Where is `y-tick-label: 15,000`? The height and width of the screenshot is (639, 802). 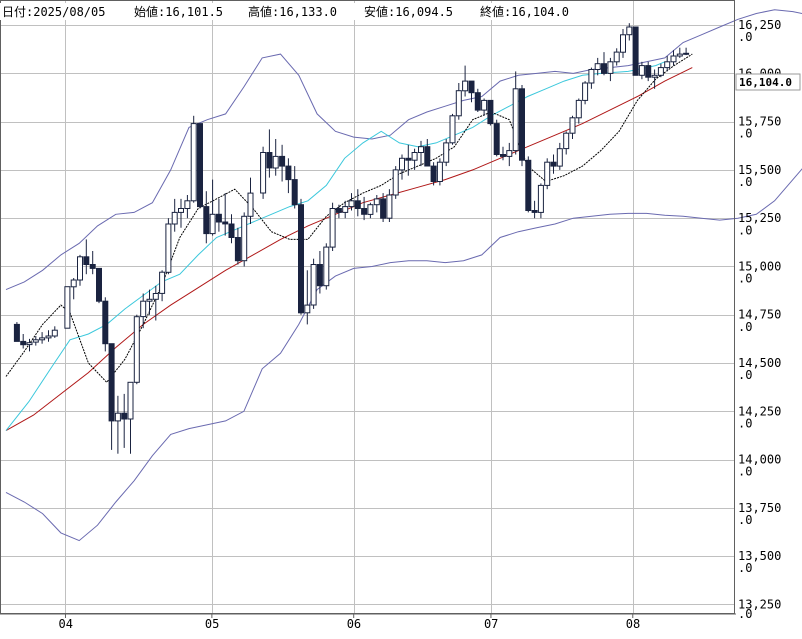
y-tick-label: 15,000 is located at coordinates (759, 266).